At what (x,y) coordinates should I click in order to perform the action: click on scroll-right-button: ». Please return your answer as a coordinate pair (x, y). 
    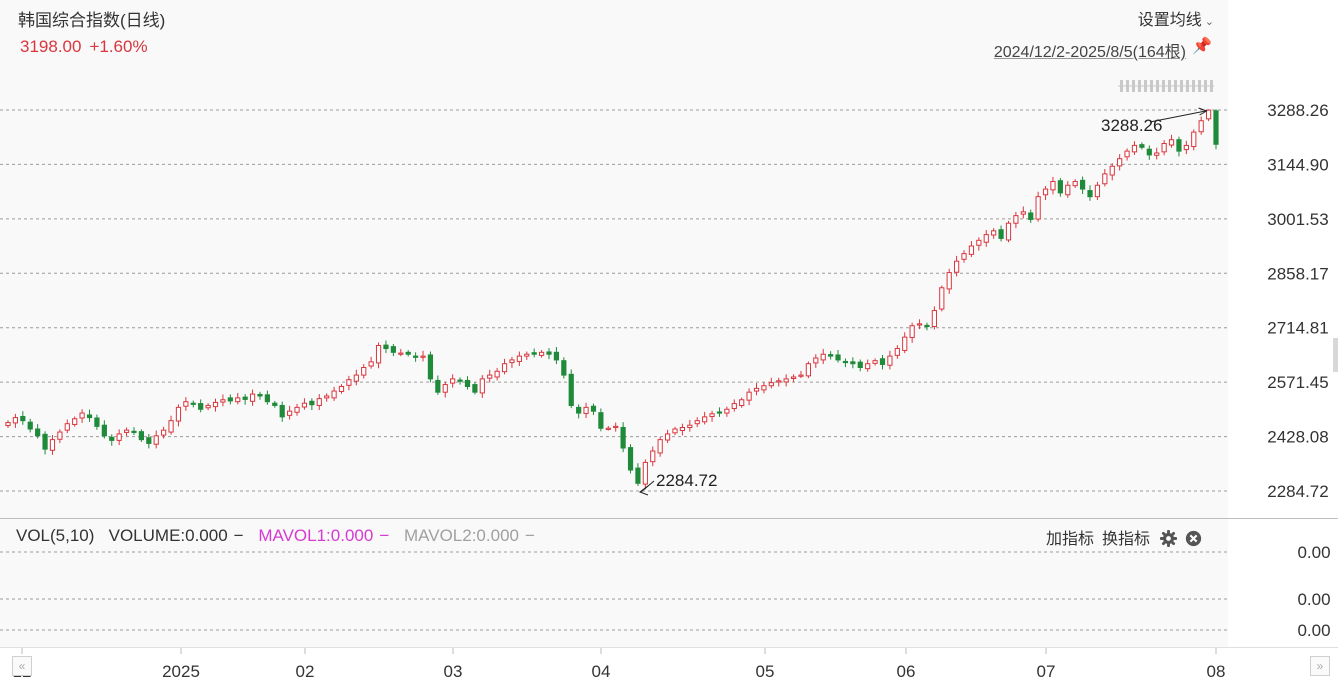
    Looking at the image, I should click on (1320, 666).